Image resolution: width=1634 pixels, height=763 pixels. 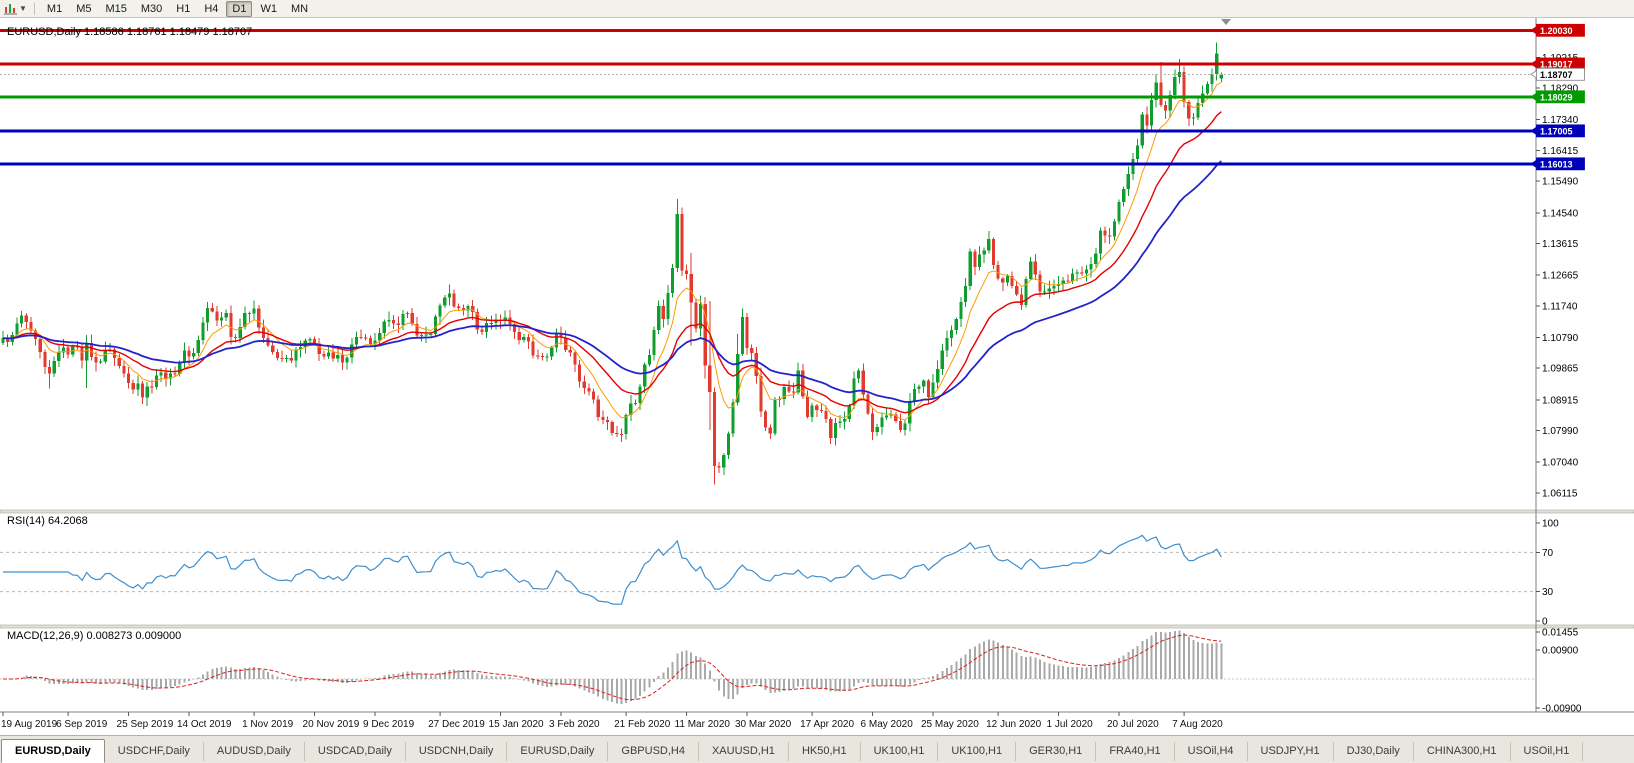 I want to click on timeframe-toolbar: ▼ M1 M5 M15 M30 H1 H4 D1 W1 MN, so click(x=817, y=9).